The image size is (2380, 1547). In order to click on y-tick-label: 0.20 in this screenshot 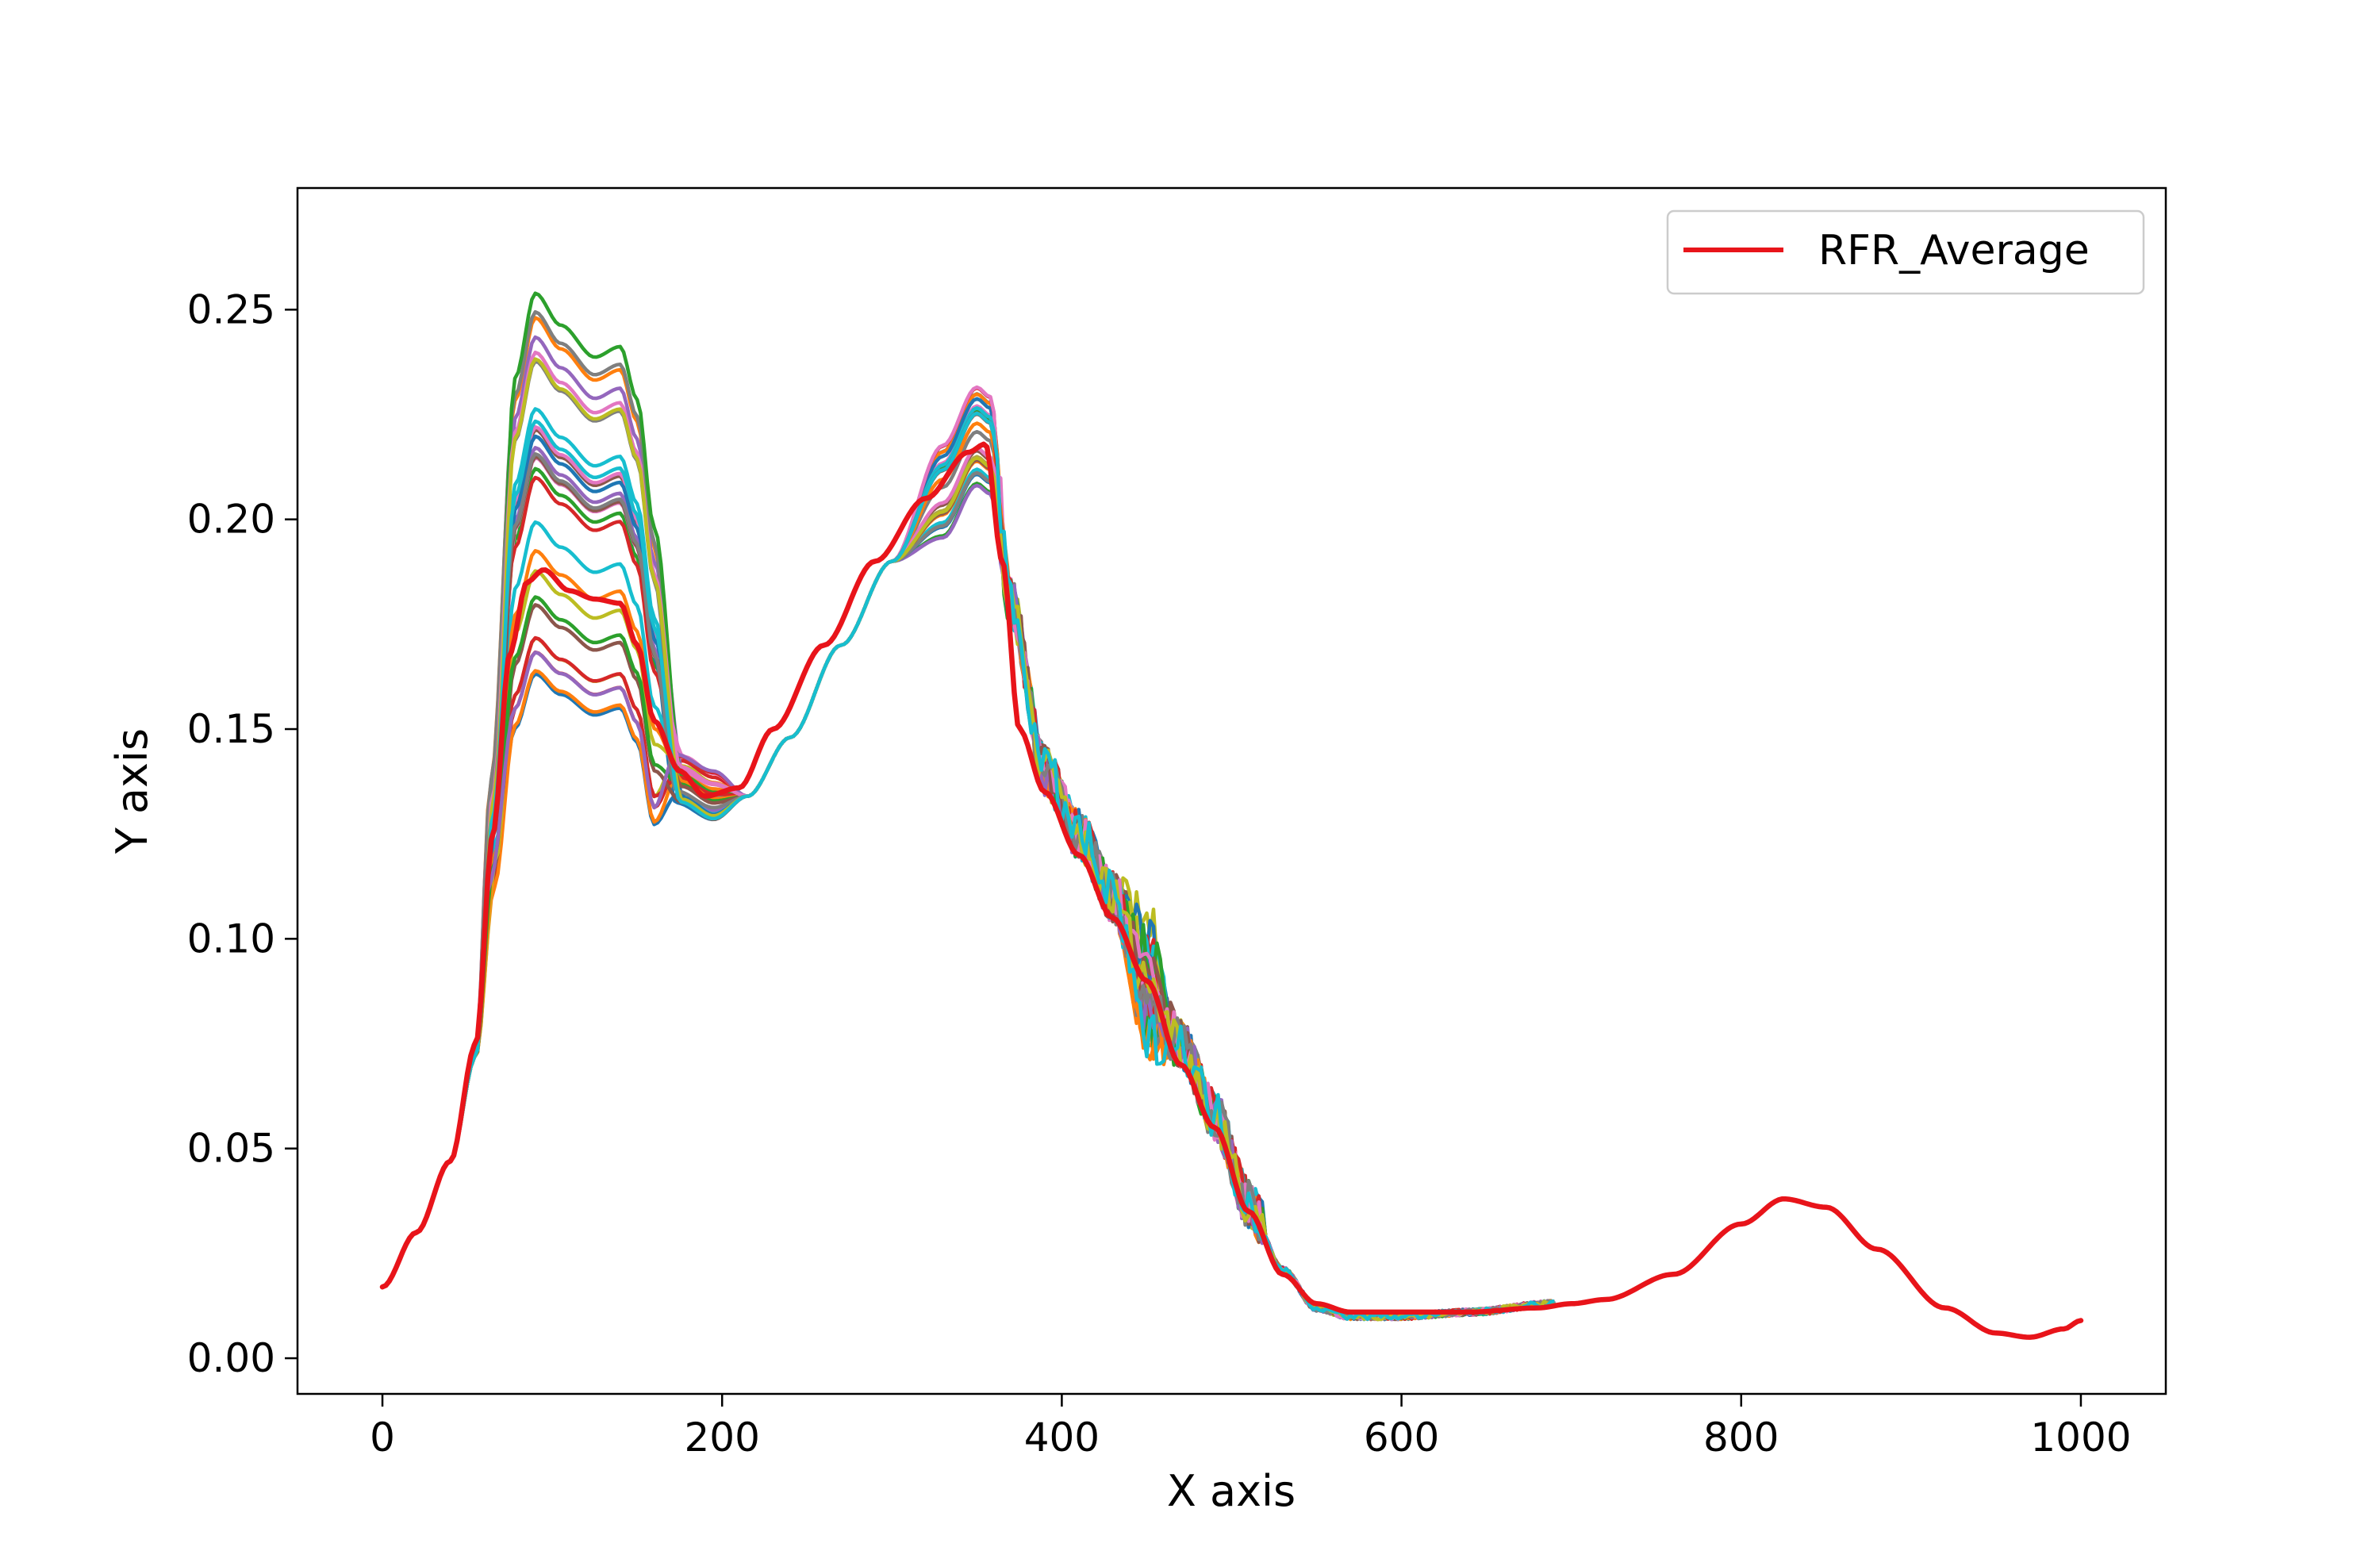, I will do `click(231, 520)`.